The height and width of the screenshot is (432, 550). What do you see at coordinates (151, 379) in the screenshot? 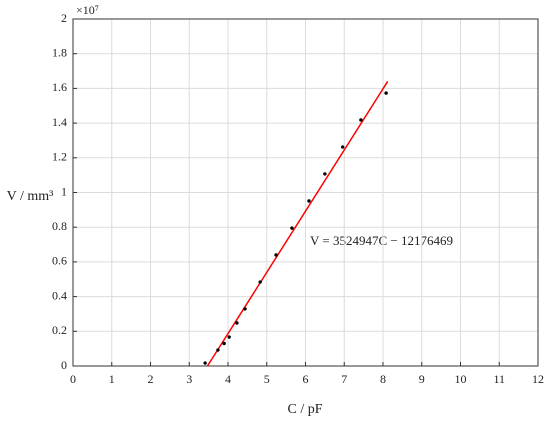
I see `x-tick-label: 2` at bounding box center [151, 379].